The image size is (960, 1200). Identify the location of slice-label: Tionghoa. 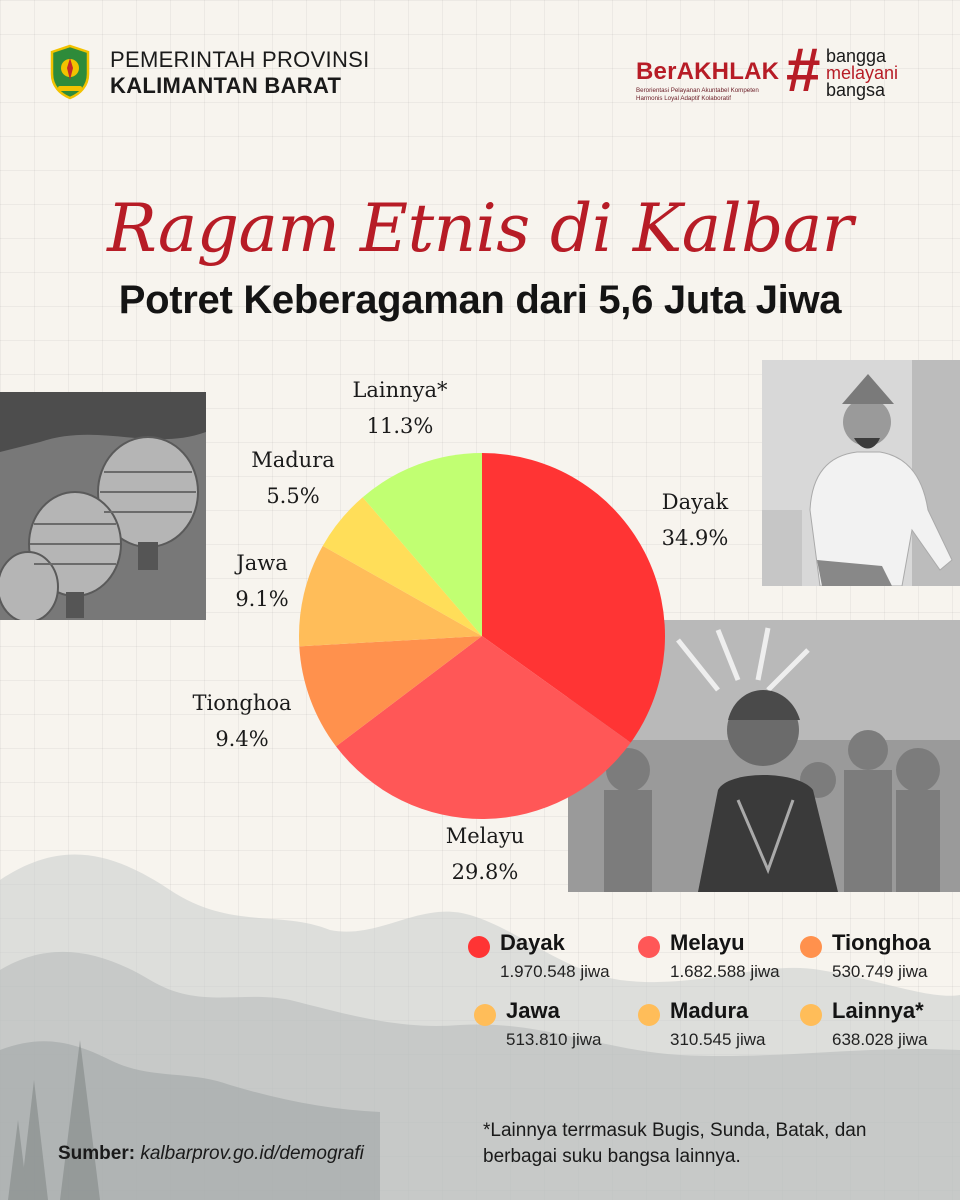
(241, 703).